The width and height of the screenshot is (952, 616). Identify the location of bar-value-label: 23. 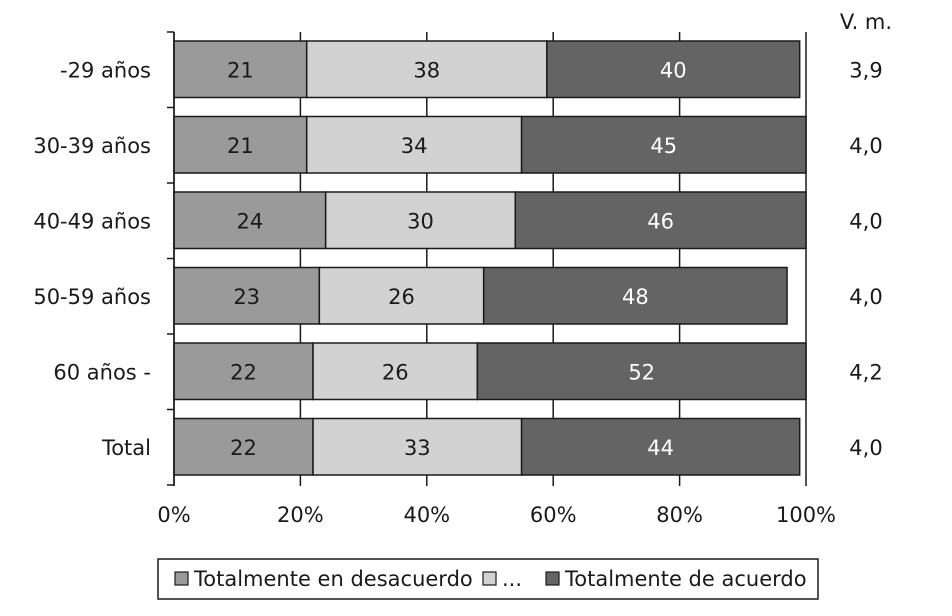
(246, 297).